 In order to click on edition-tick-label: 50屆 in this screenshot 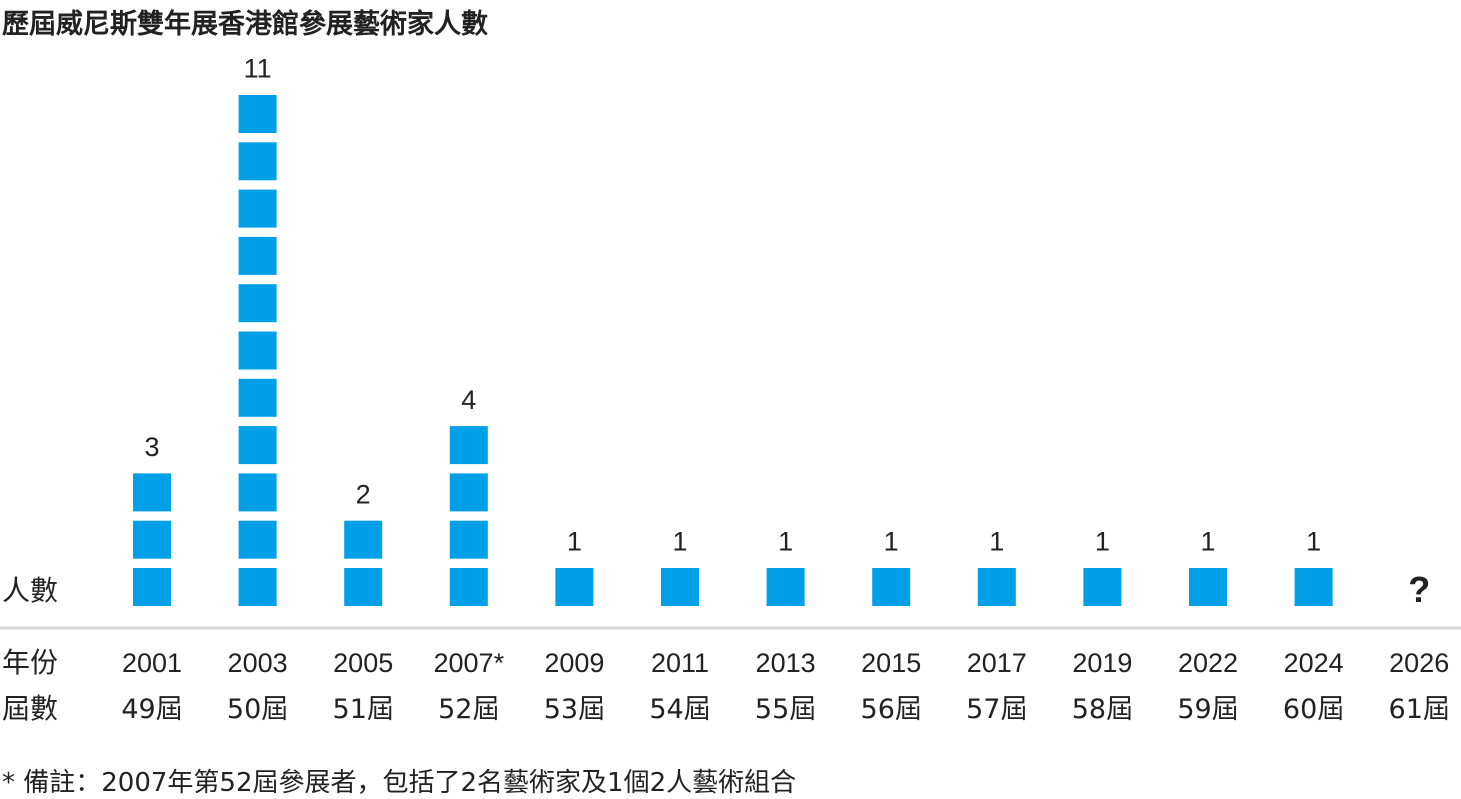, I will do `click(257, 709)`.